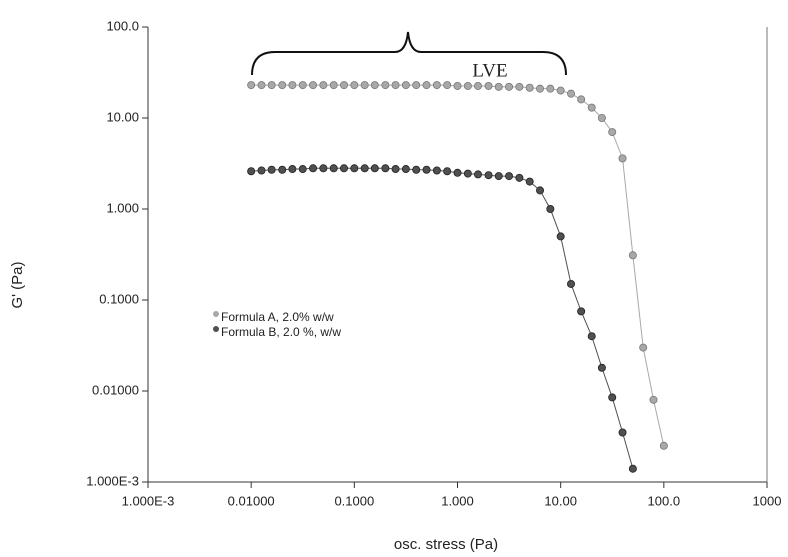  I want to click on y-tick-label: 0.1000, so click(119, 298).